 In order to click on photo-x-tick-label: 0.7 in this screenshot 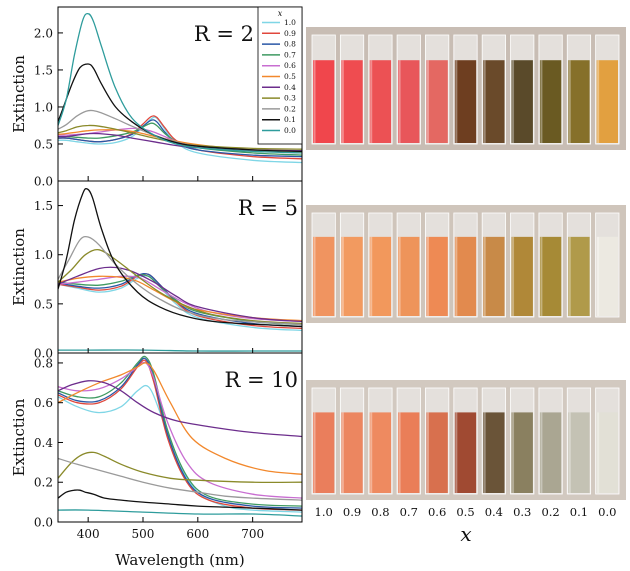, I will do `click(409, 512)`.